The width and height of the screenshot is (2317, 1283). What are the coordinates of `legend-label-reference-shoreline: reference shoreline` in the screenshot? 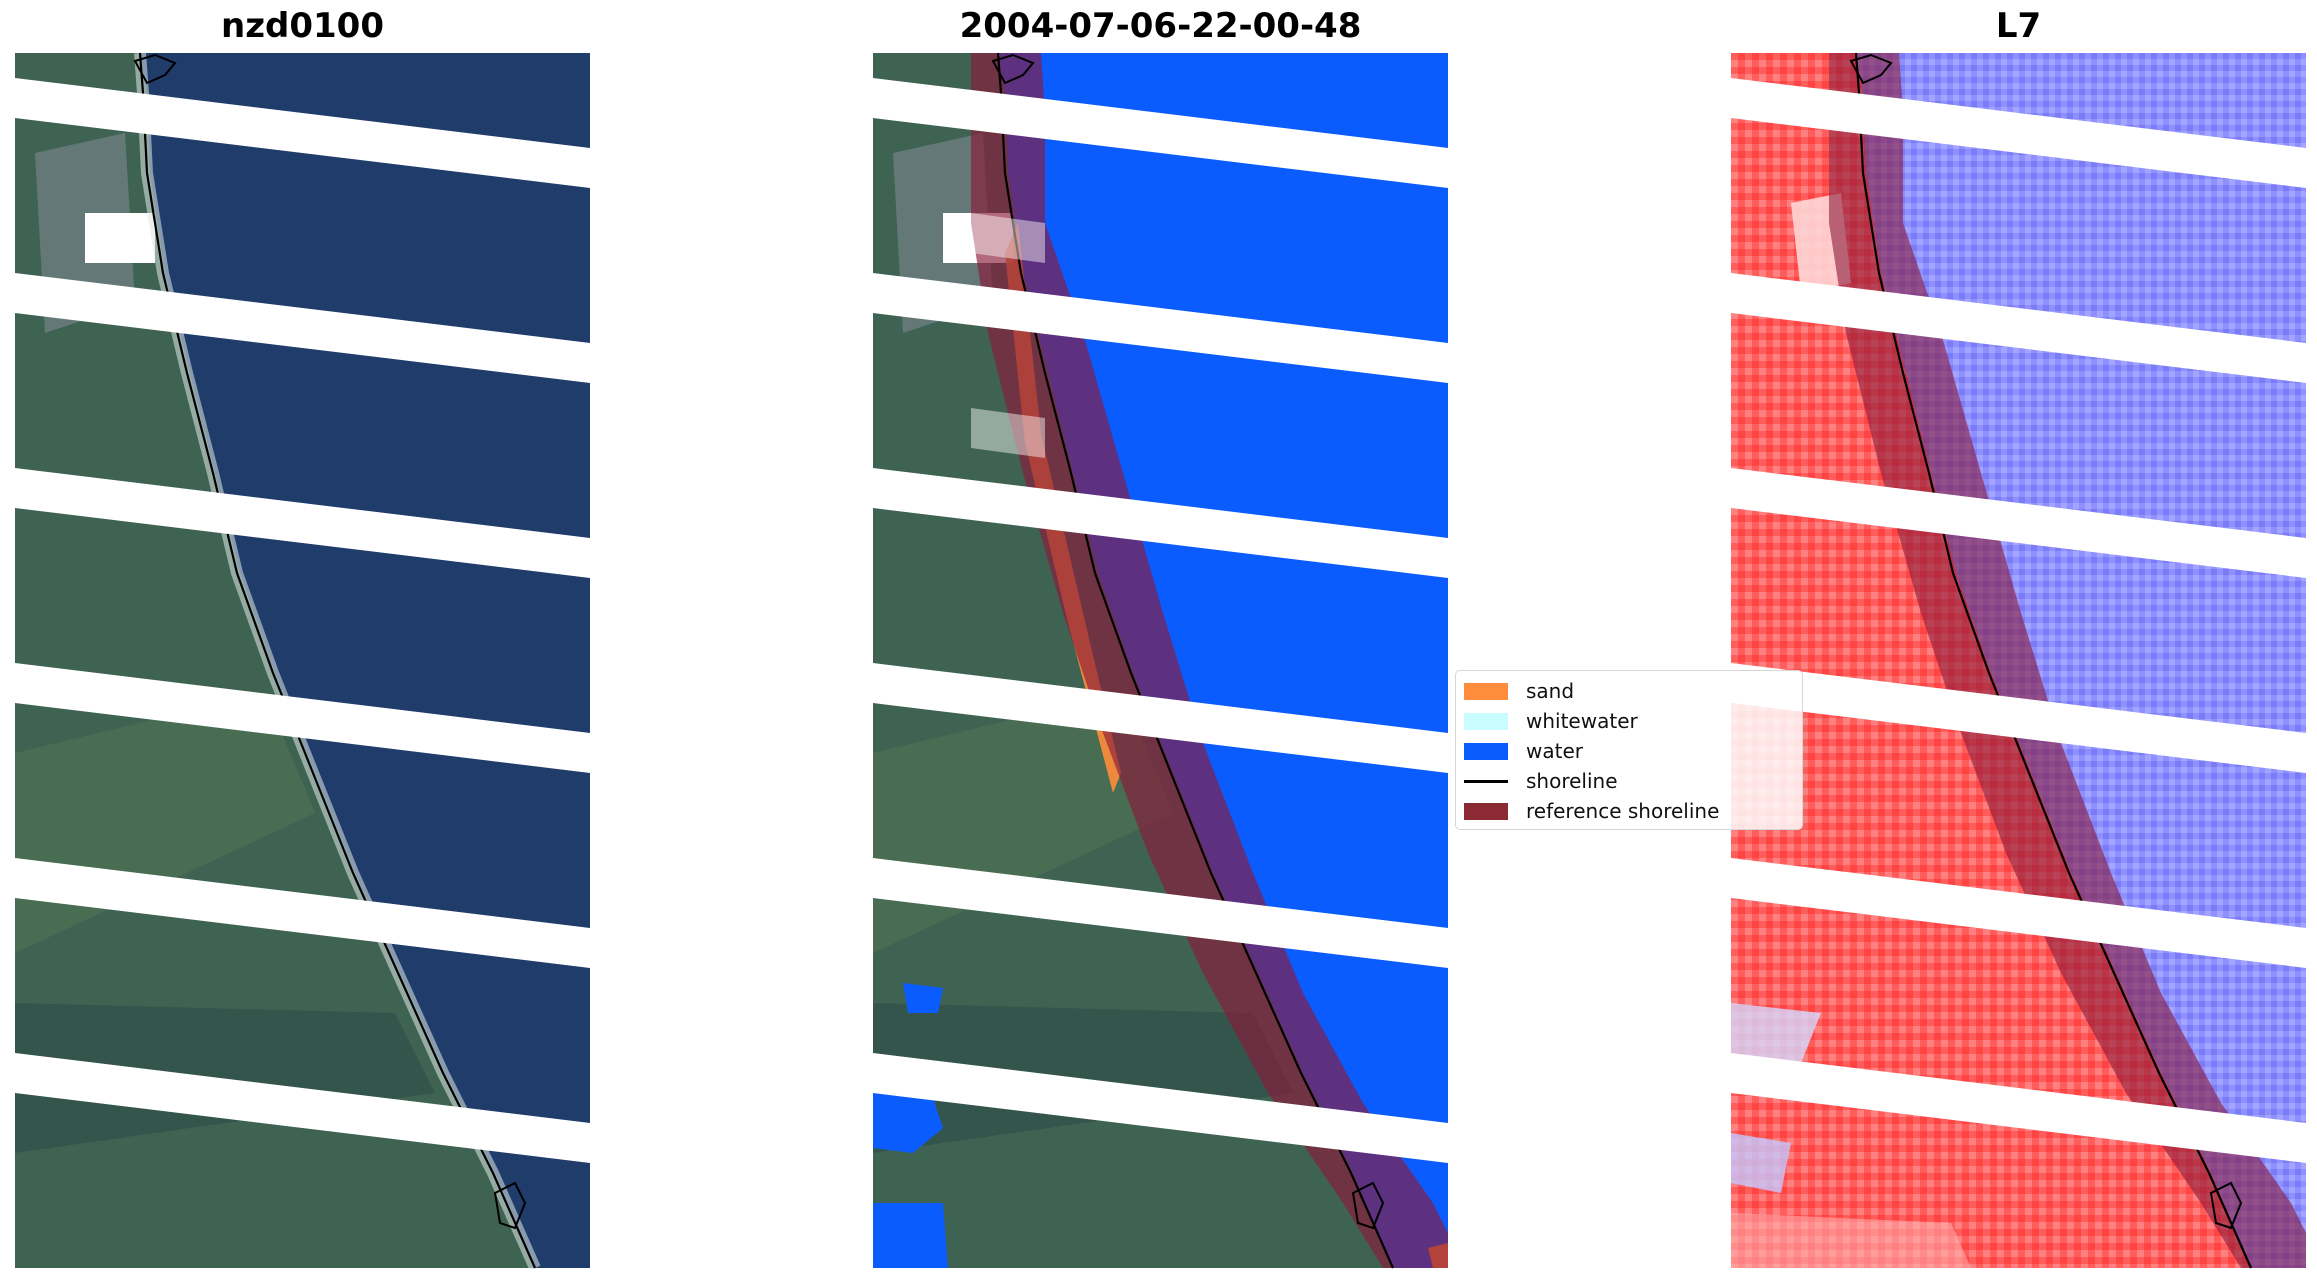 It's located at (1623, 811).